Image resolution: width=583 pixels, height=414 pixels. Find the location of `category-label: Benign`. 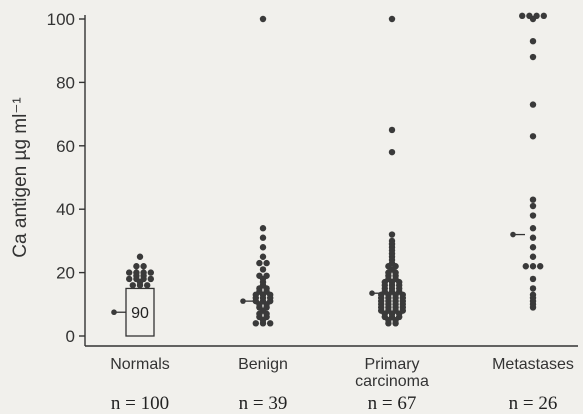

category-label: Benign is located at coordinates (263, 364).